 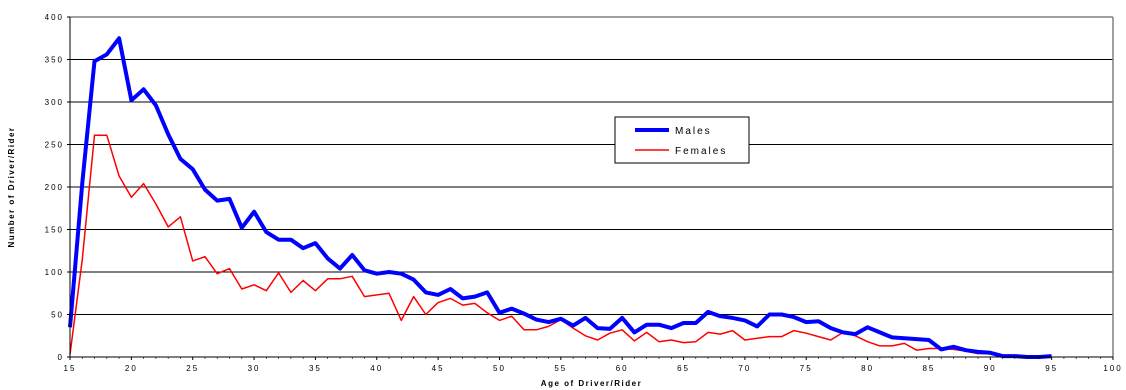 What do you see at coordinates (928, 368) in the screenshot?
I see `x-tick-label-85: 85` at bounding box center [928, 368].